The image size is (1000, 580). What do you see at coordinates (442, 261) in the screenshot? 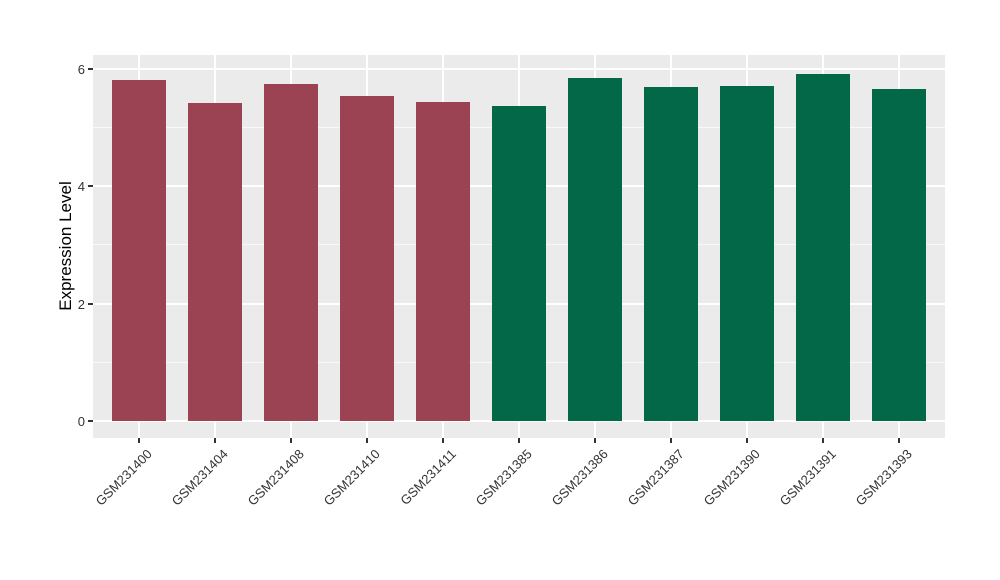
I see `bar-GSM231411` at bounding box center [442, 261].